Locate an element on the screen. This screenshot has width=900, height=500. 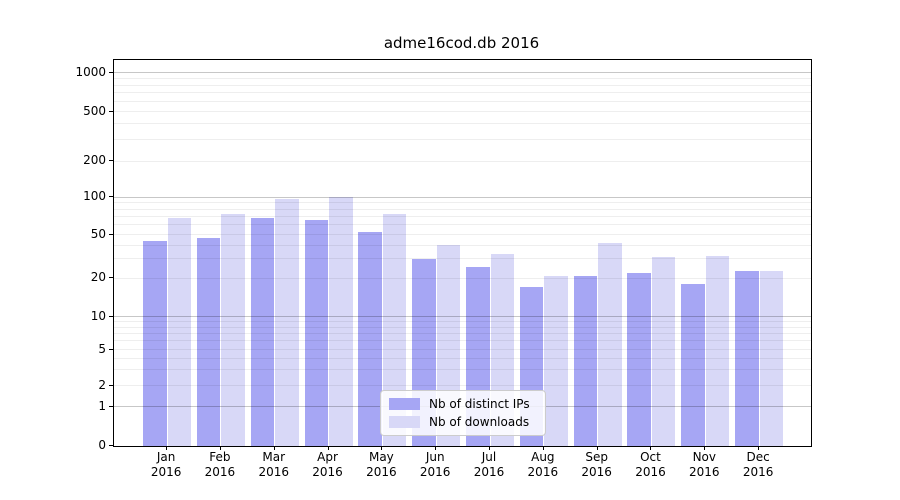
bar-downloads-oct is located at coordinates (663, 351).